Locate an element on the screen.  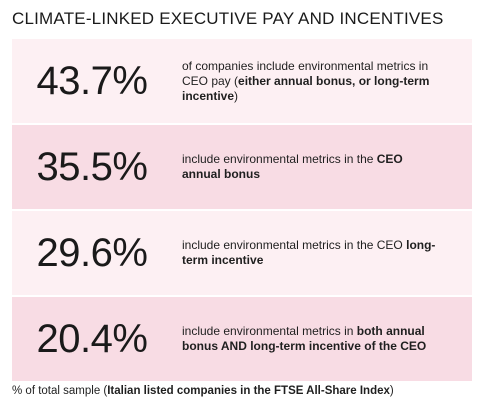
footnote-suffix: ) is located at coordinates (391, 391).